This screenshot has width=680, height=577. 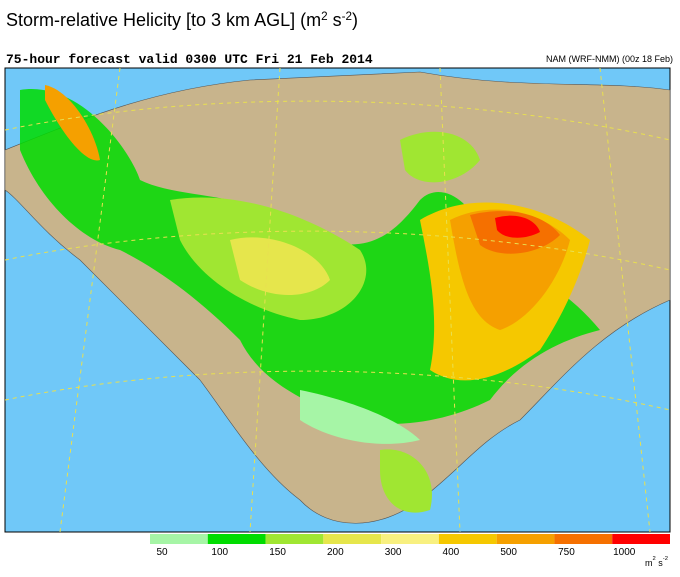 I want to click on legend-tick-label: 100, so click(x=219, y=552).